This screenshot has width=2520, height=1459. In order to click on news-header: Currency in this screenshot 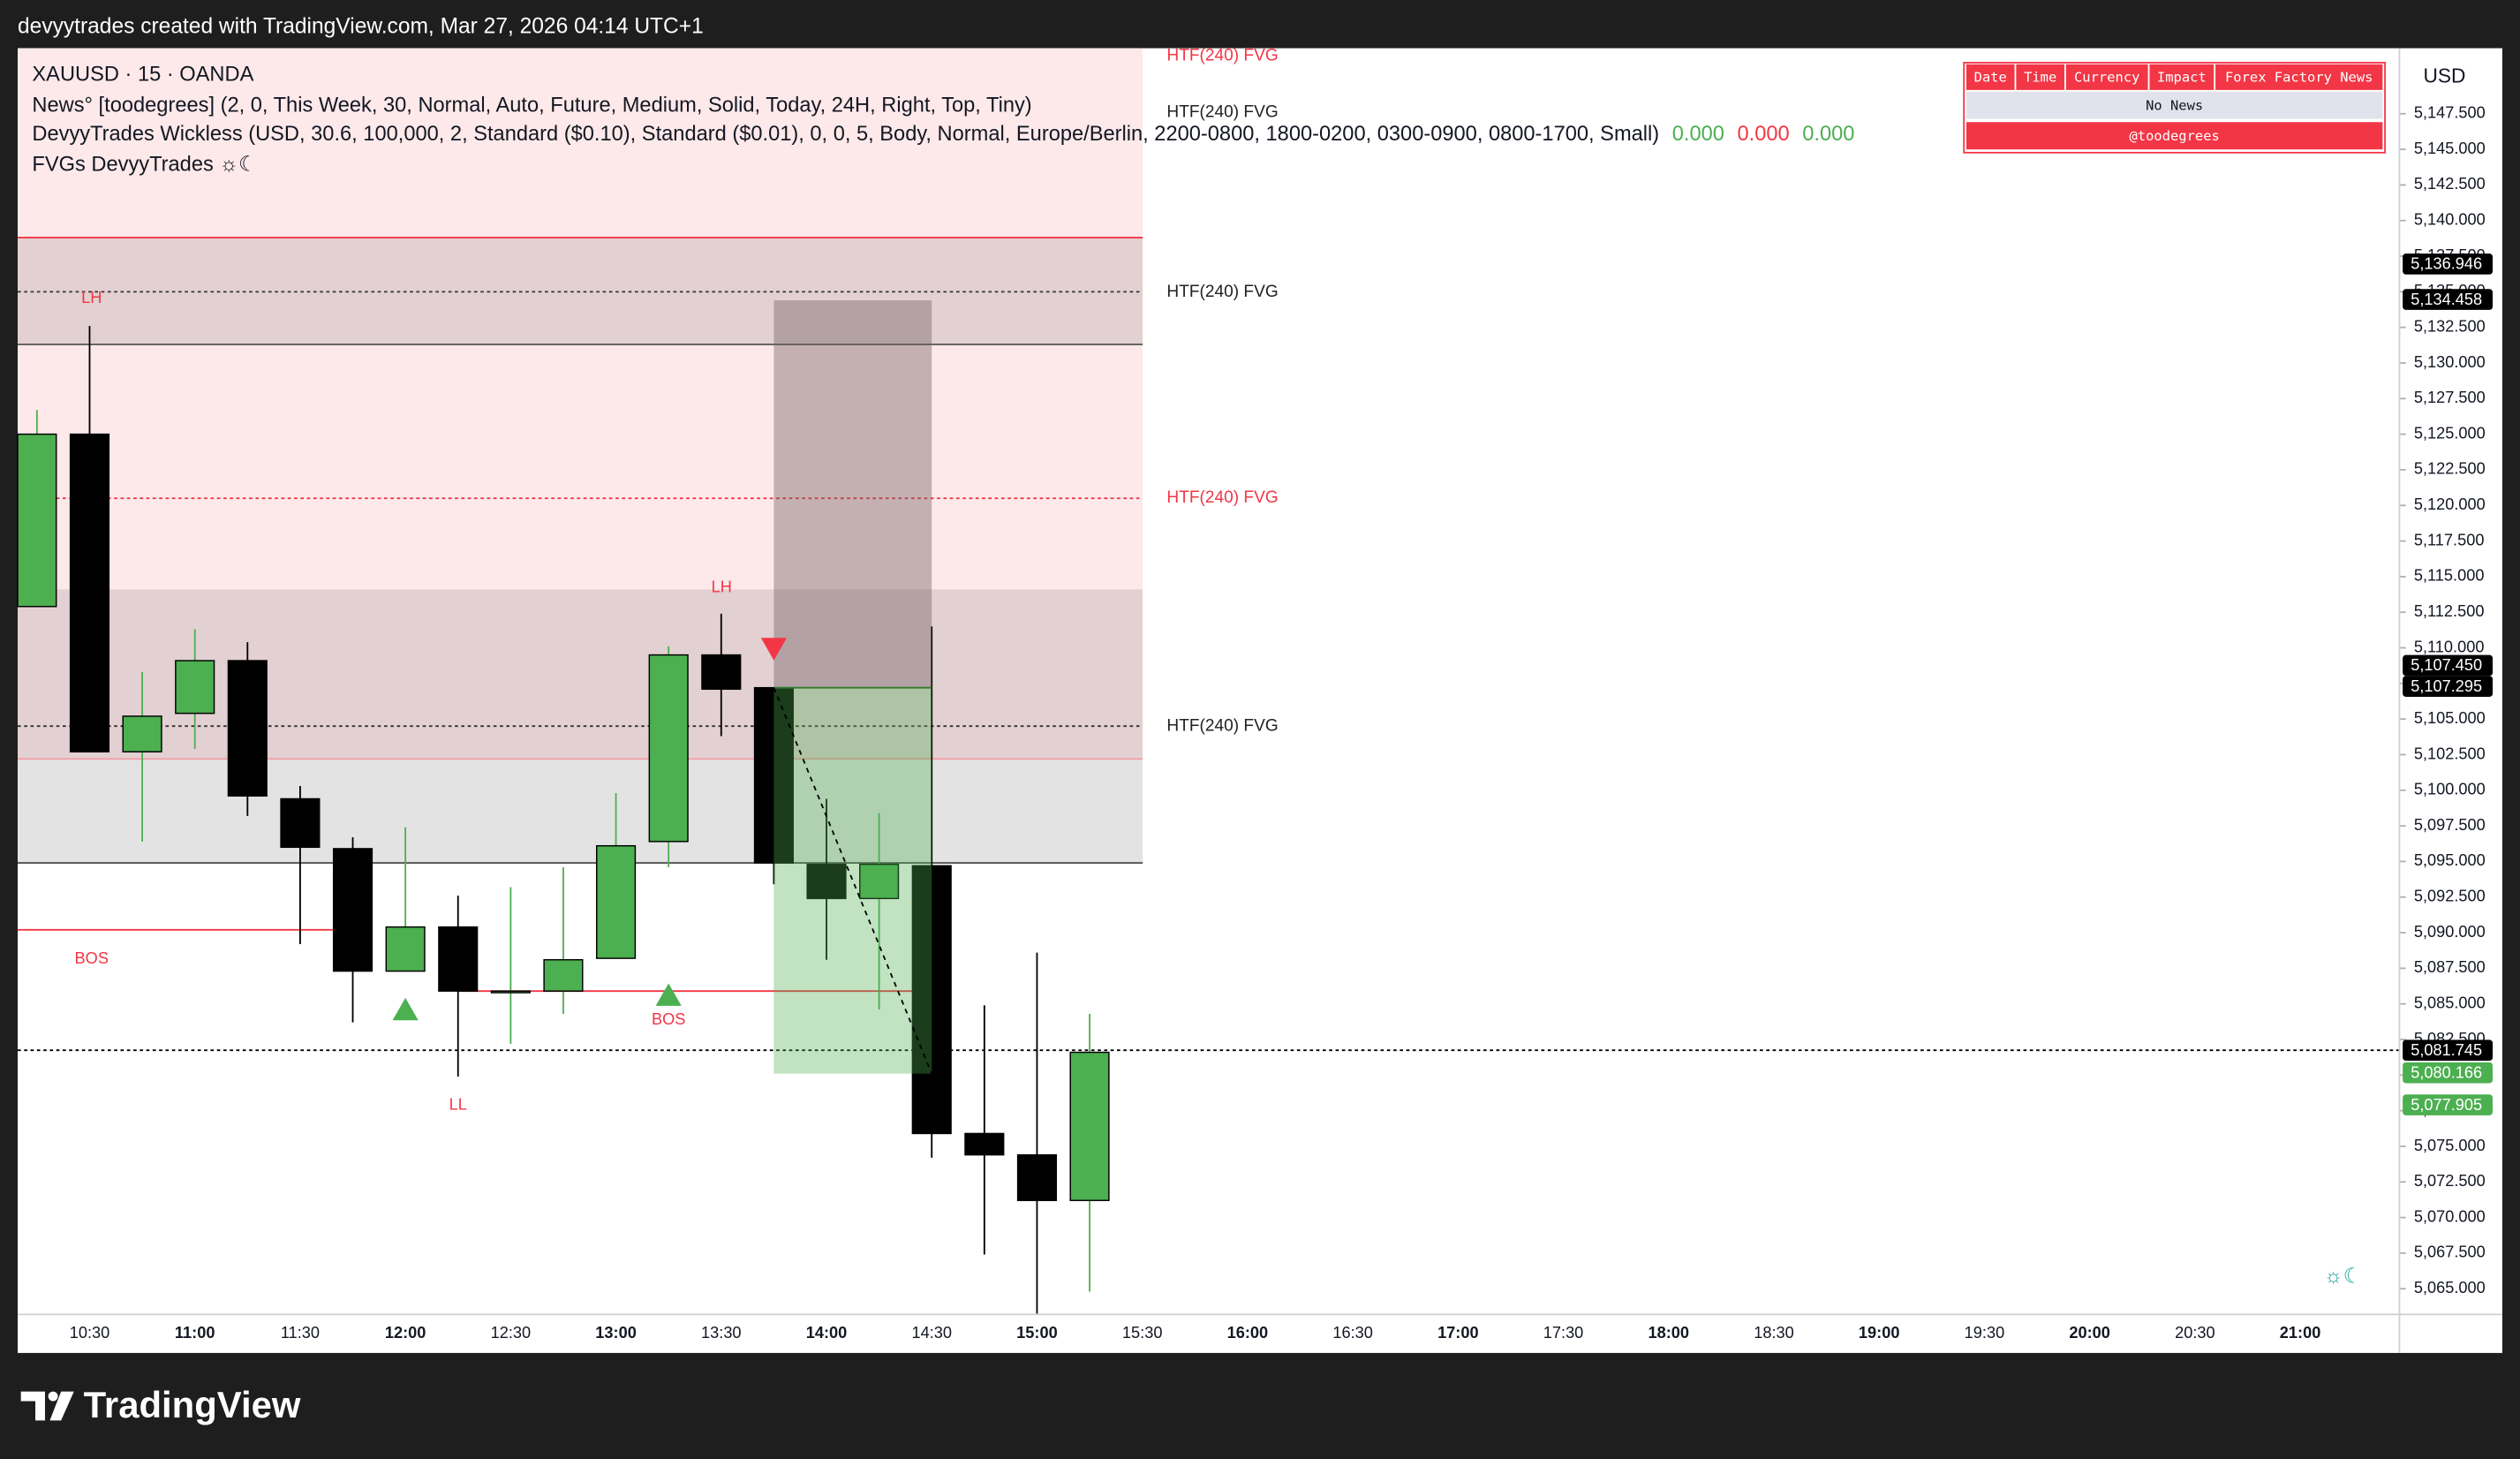, I will do `click(2106, 78)`.